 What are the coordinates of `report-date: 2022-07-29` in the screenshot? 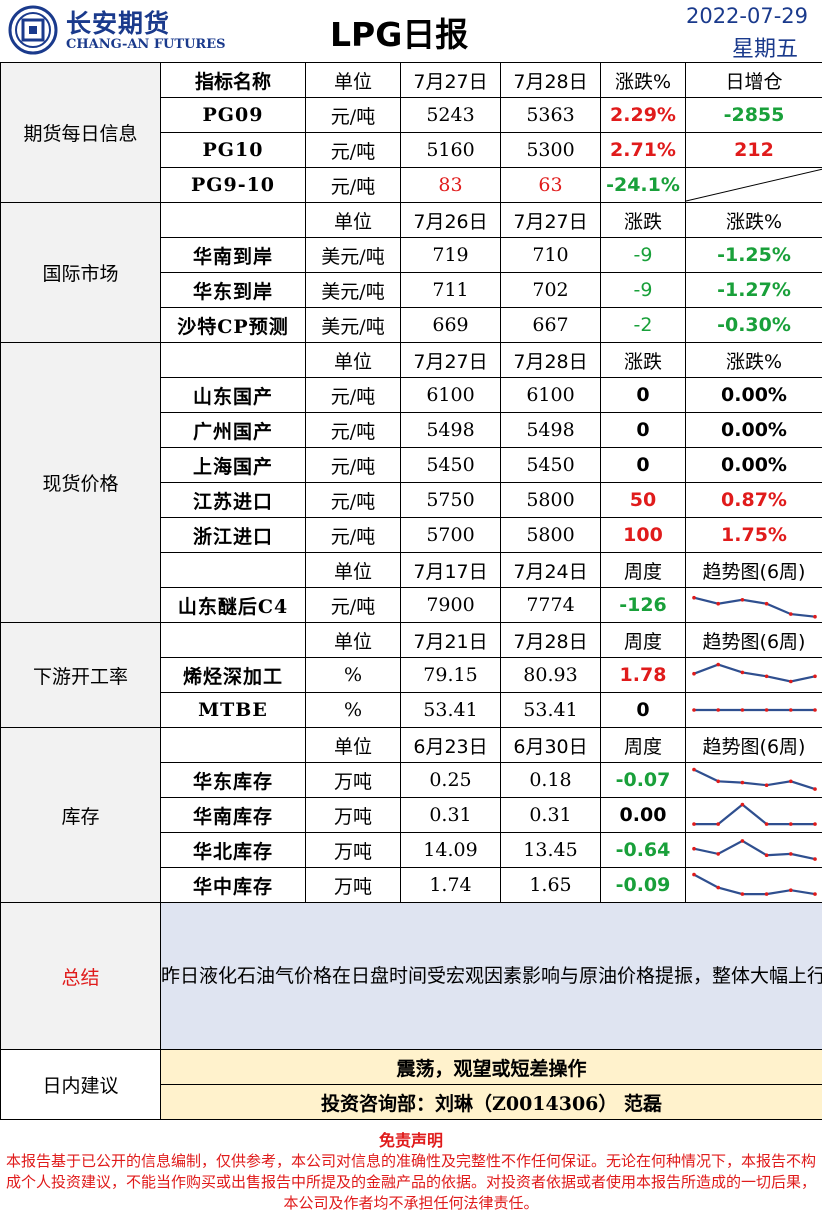 It's located at (747, 16).